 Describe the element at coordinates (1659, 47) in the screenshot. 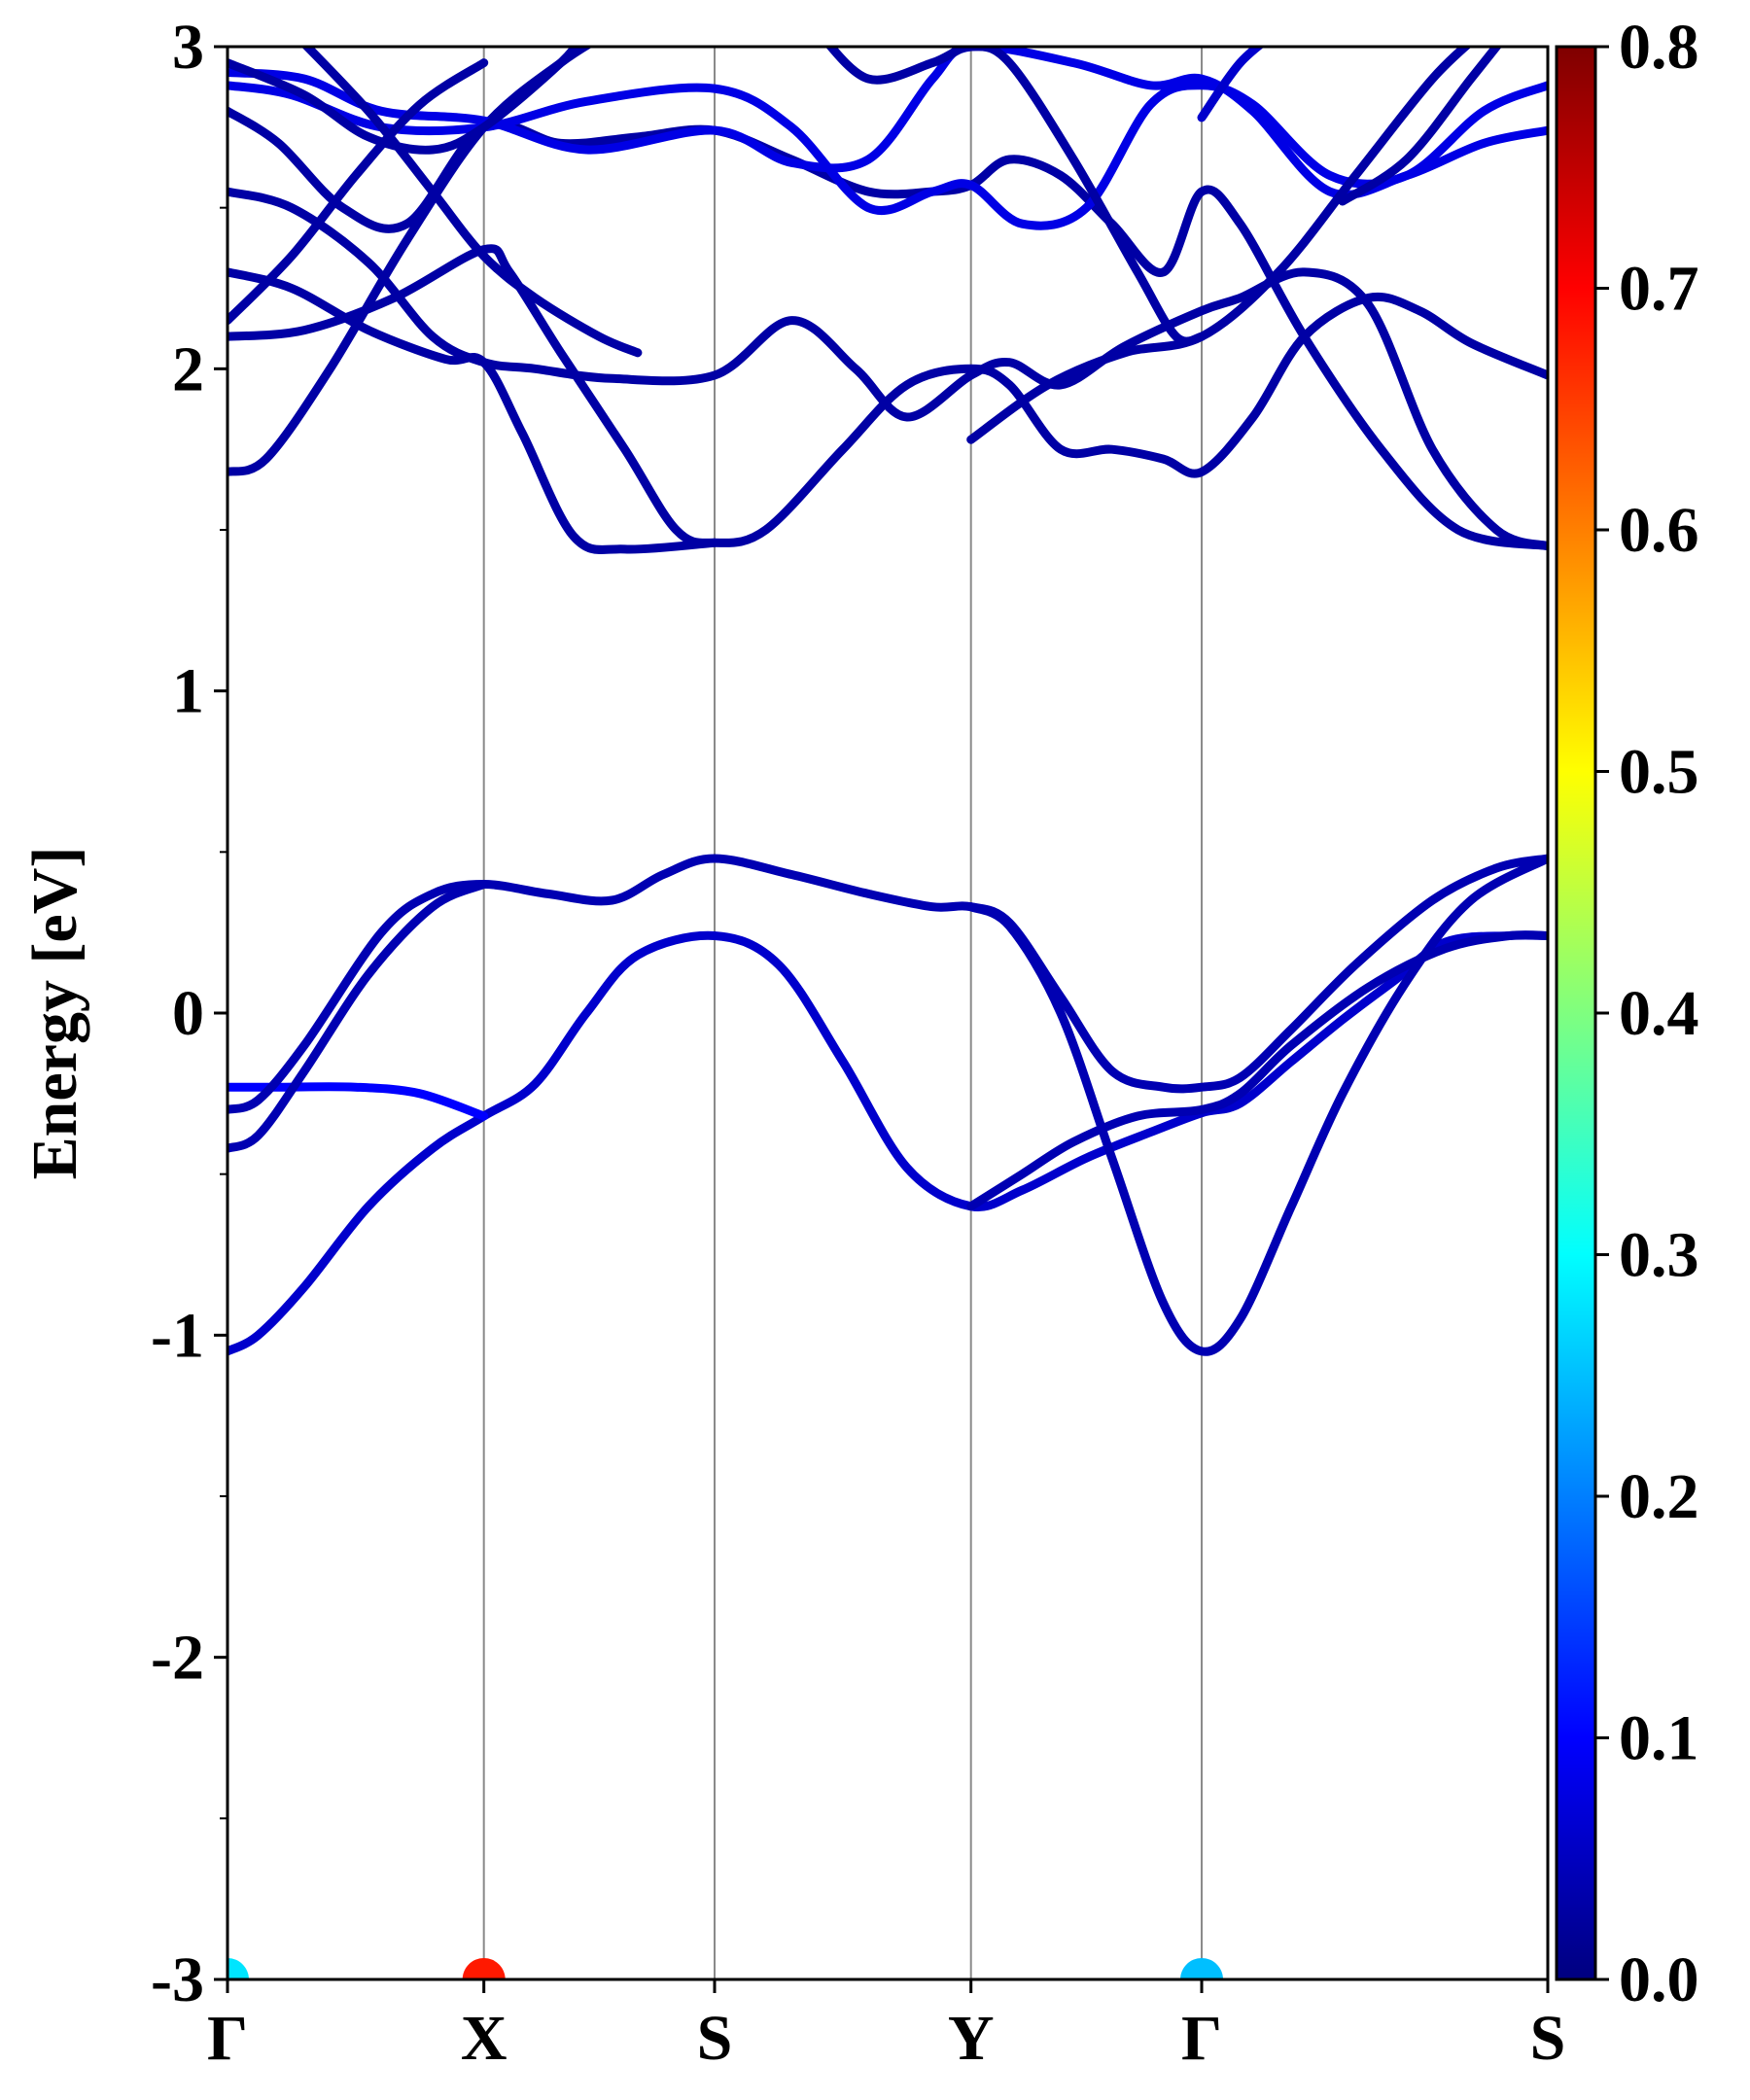

I see `colorbar-tick-label: 0.8` at that location.